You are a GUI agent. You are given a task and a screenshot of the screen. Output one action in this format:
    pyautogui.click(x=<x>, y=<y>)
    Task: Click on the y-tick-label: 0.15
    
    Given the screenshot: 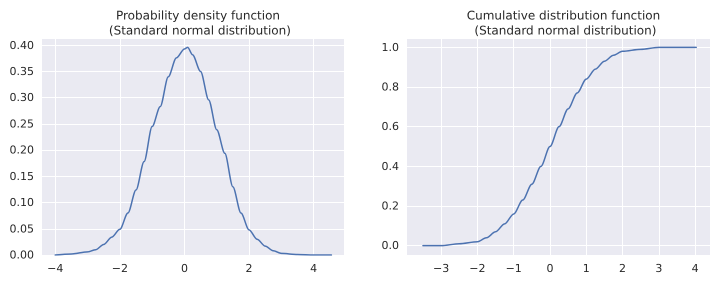 What is the action you would take?
    pyautogui.click(x=22, y=176)
    